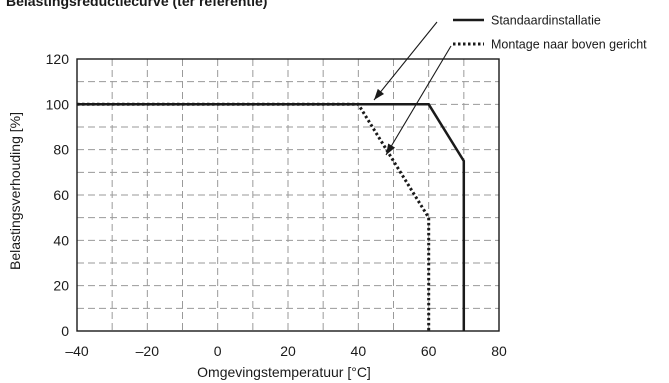  What do you see at coordinates (58, 59) in the screenshot?
I see `y-tick-label: 120` at bounding box center [58, 59].